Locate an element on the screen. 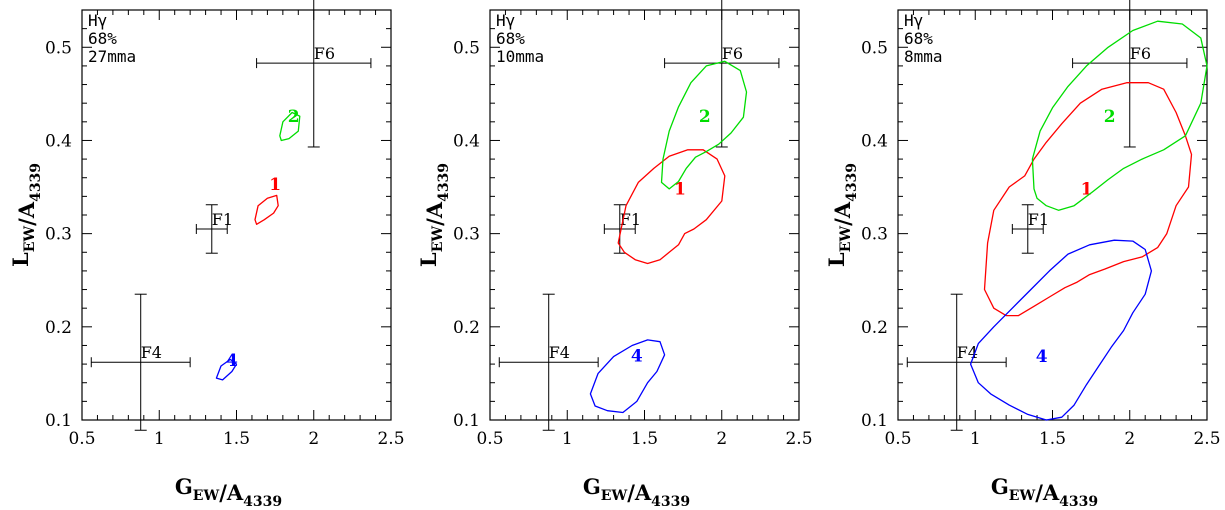 The image size is (1225, 510). error-label: 8mma is located at coordinates (923, 56).